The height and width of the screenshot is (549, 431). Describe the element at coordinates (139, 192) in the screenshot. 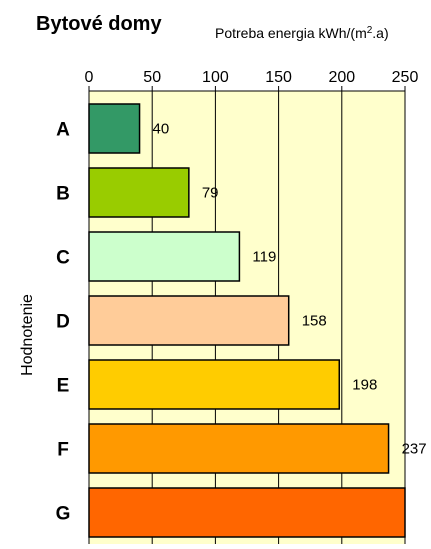

I see `bar-b` at that location.